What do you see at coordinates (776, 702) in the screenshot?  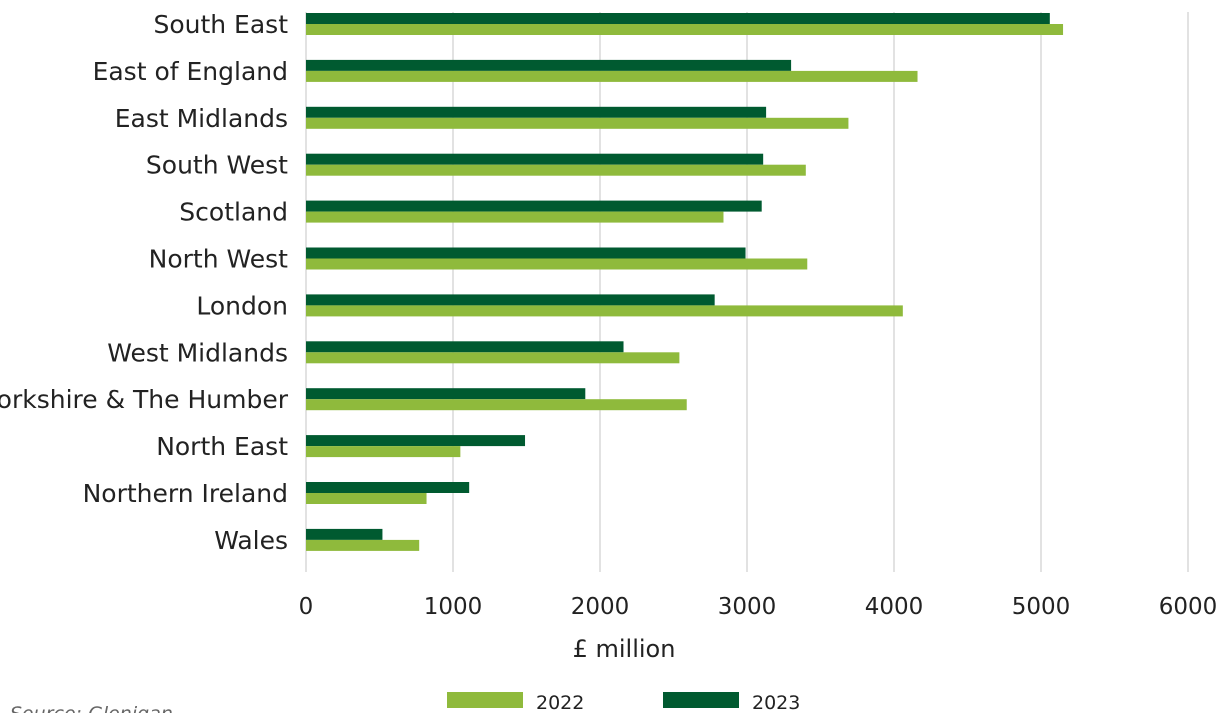 I see `legend-label-2023: 2023` at bounding box center [776, 702].